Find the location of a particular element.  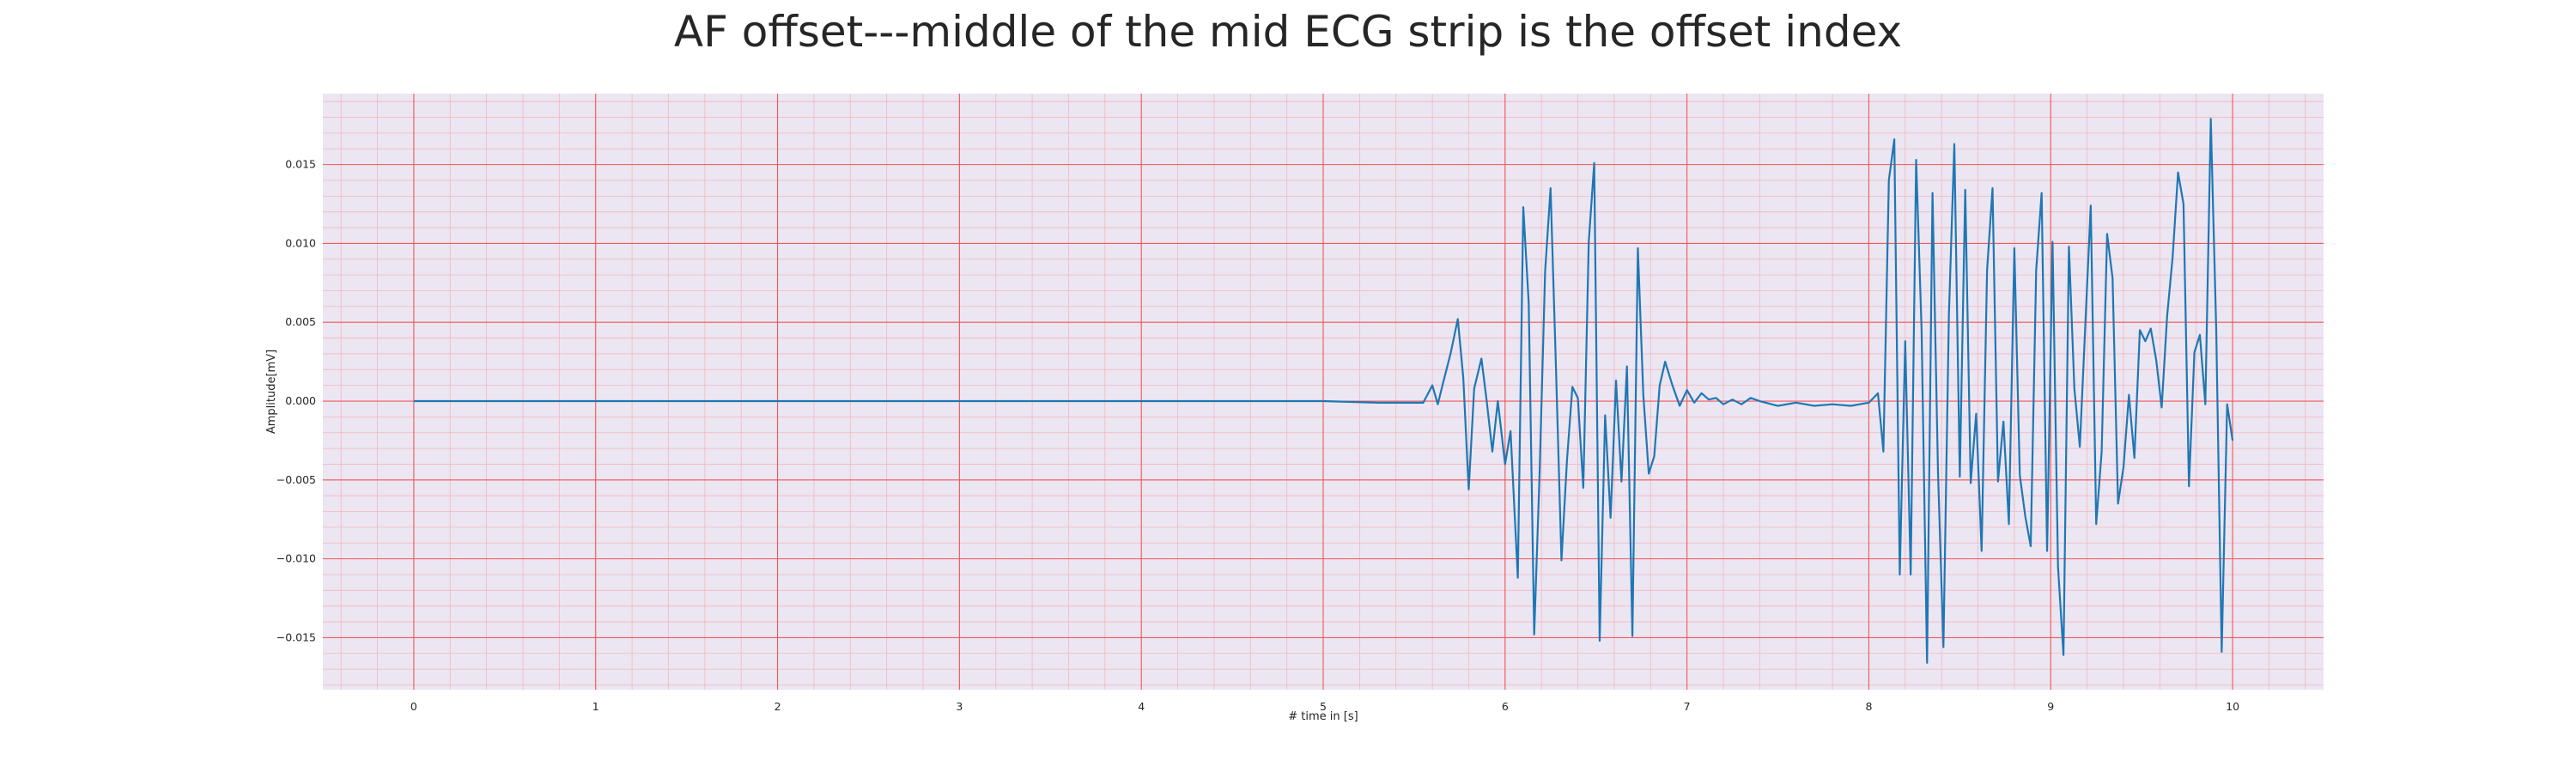

x-tick-label: 0 is located at coordinates (413, 706).